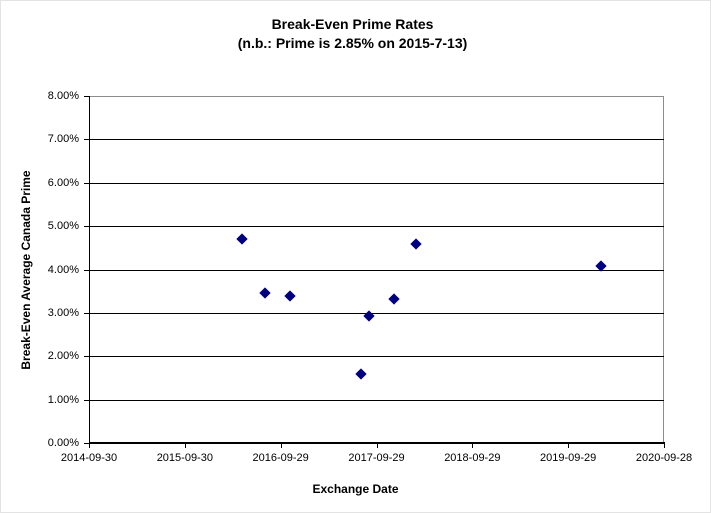 Image resolution: width=711 pixels, height=513 pixels. Describe the element at coordinates (63, 312) in the screenshot. I see `y-tick-label: 3.00%` at that location.